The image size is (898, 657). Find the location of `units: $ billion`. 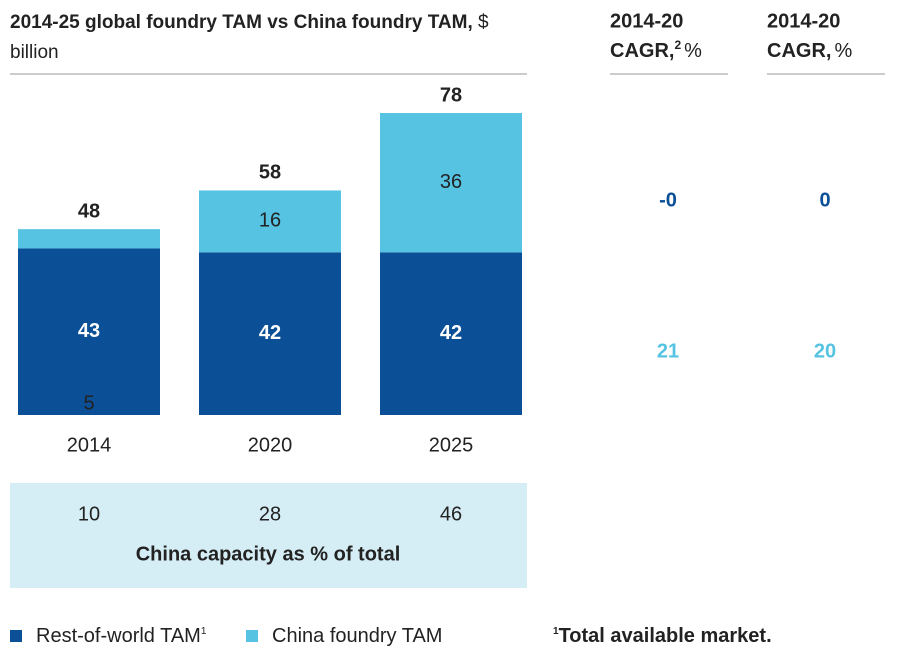

units: $ billion is located at coordinates (249, 37).